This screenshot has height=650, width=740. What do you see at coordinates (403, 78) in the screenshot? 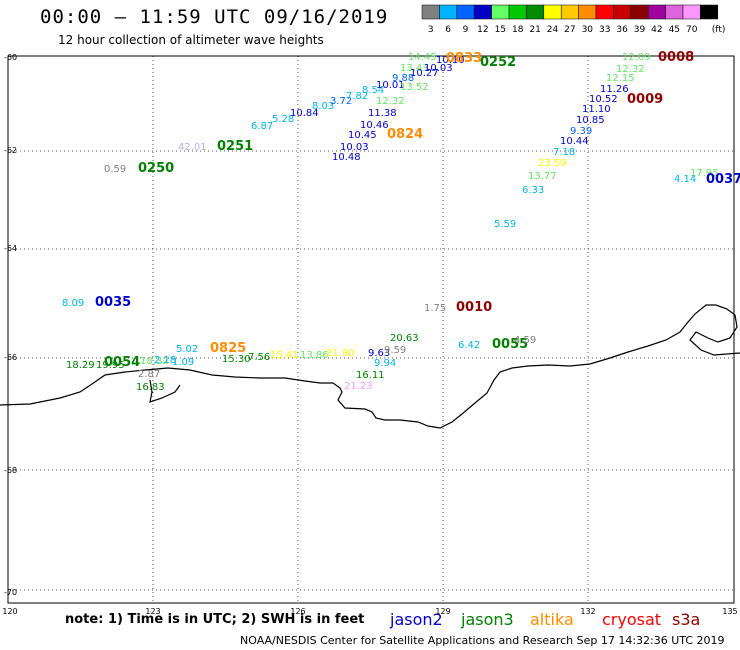
I see `wave-height-label: 9.88` at bounding box center [403, 78].